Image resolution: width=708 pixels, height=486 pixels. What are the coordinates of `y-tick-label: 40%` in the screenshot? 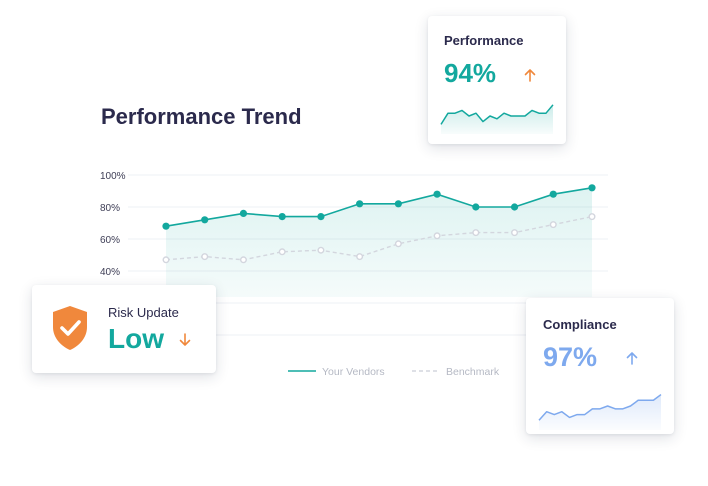 It's located at (110, 272).